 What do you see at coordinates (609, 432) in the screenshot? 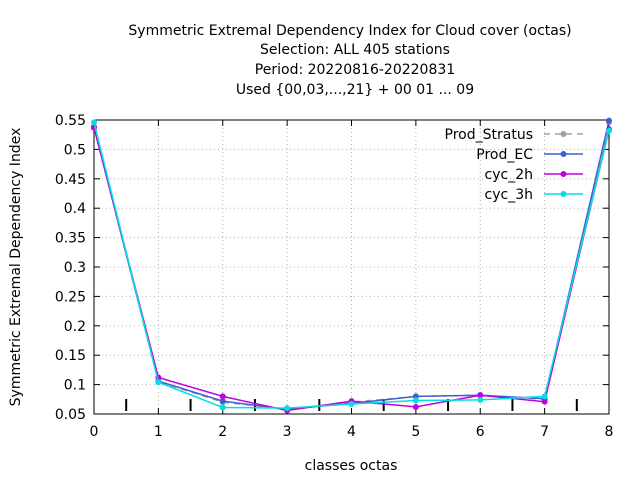
I see `x-tick-label-8: 8` at bounding box center [609, 432].